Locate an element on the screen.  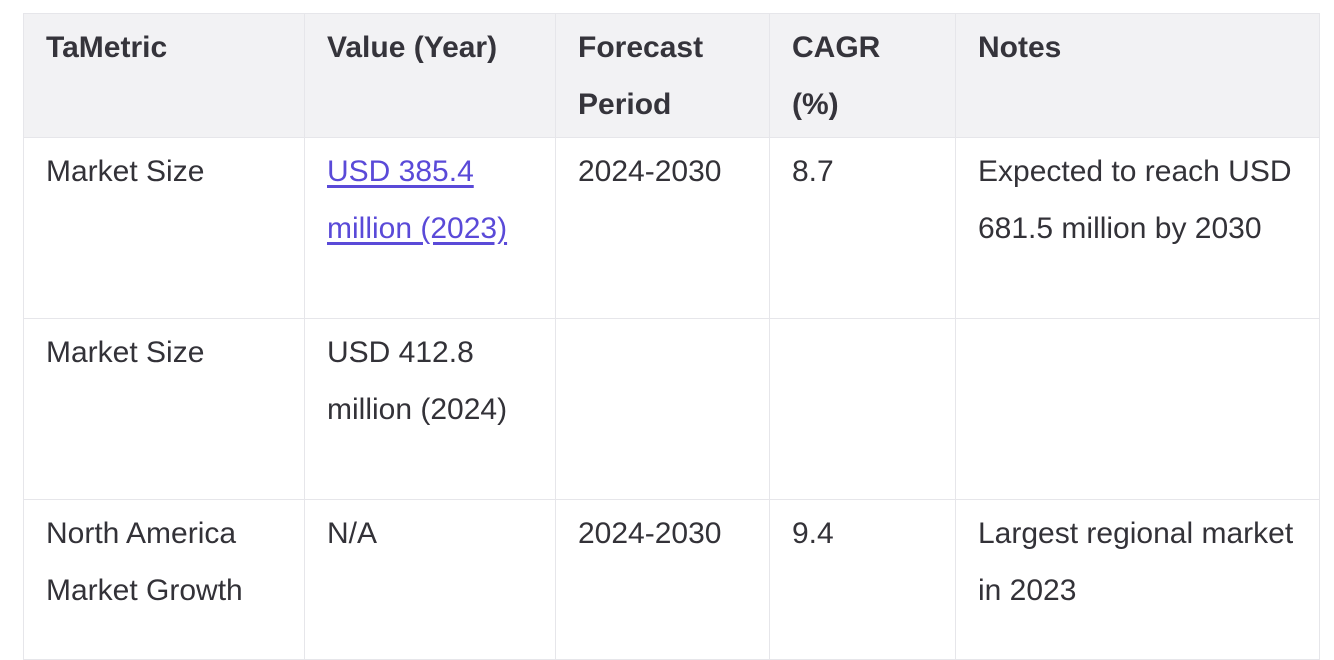
cell-notes: Largest regional market in 2023 is located at coordinates (1137, 579).